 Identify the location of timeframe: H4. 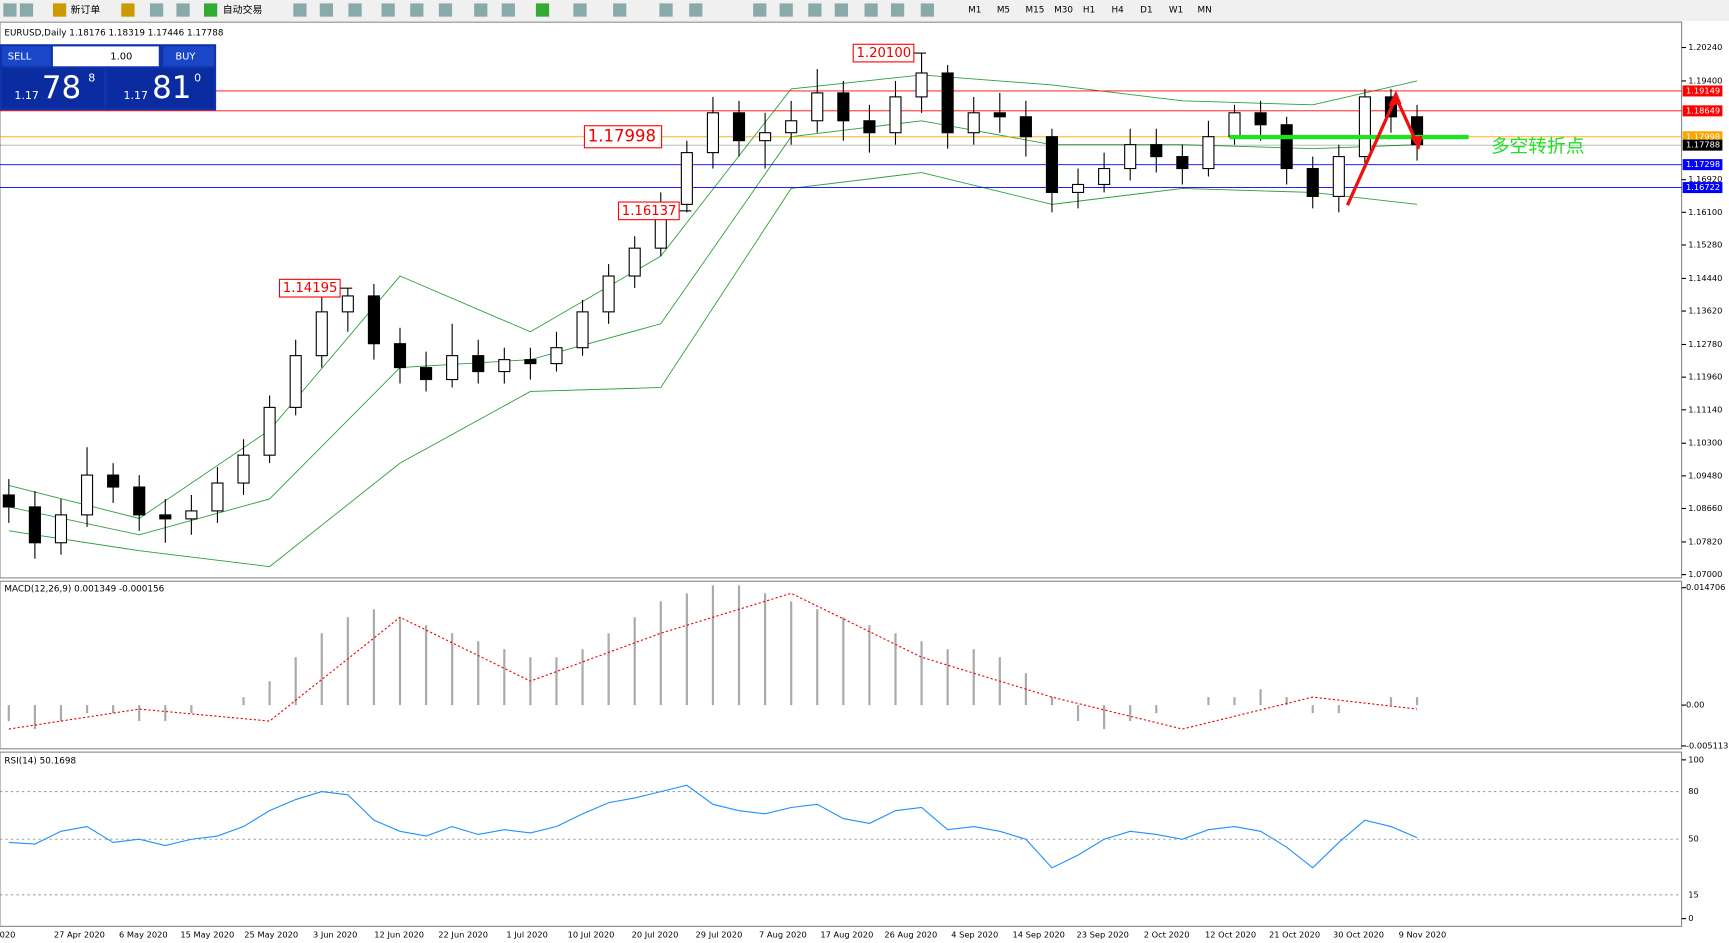
(1118, 11).